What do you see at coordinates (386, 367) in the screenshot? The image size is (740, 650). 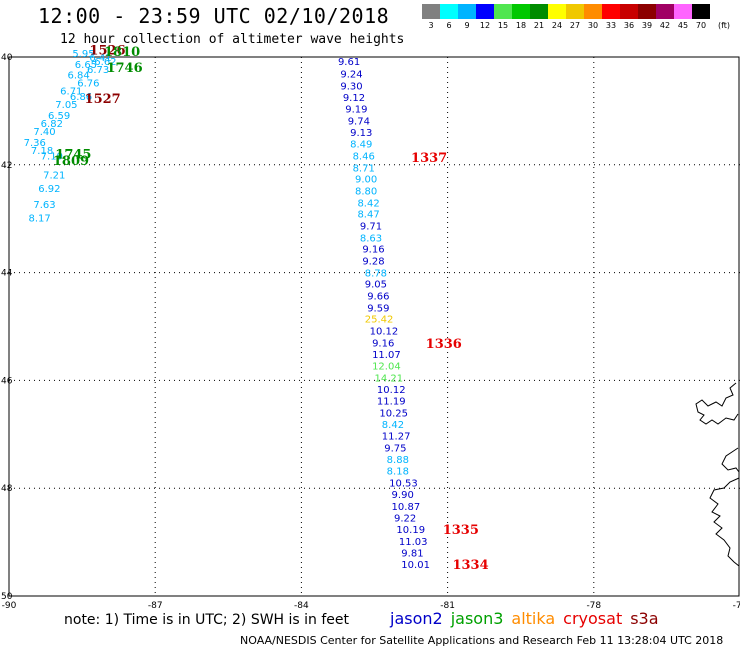 I see `east-track-swh-value: 12.04` at bounding box center [386, 367].